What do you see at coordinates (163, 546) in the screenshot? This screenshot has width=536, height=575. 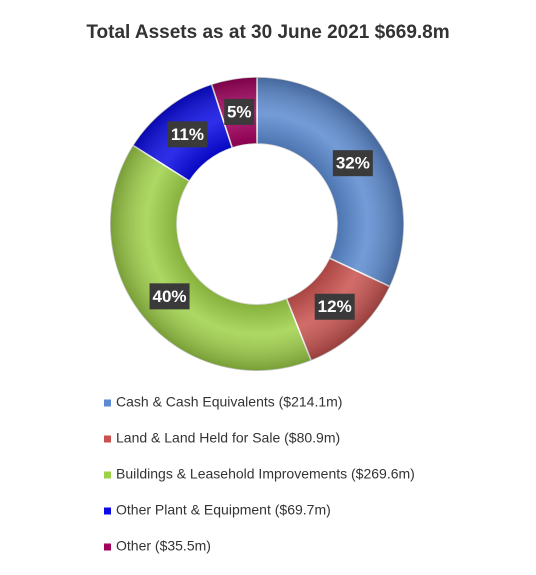 I see `legend-label: Other ($35.5m)` at bounding box center [163, 546].